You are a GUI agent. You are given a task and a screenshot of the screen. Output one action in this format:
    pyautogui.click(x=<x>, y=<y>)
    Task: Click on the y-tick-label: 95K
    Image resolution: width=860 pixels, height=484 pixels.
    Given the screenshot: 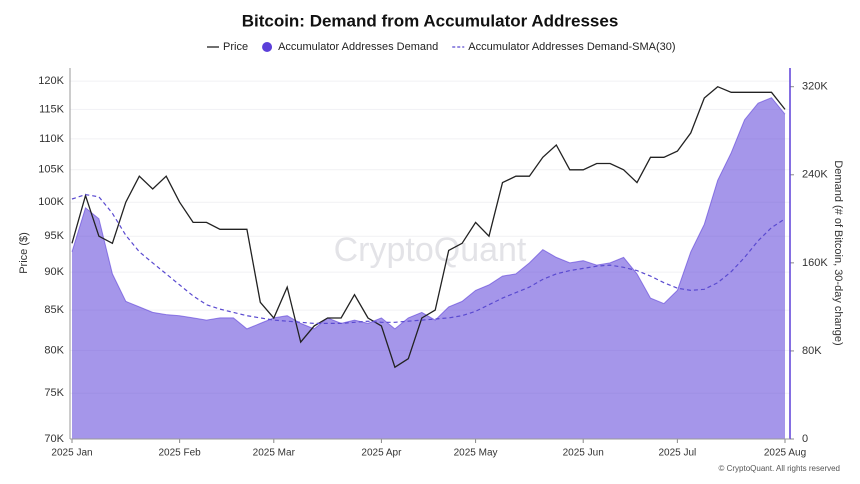 What is the action you would take?
    pyautogui.click(x=54, y=236)
    